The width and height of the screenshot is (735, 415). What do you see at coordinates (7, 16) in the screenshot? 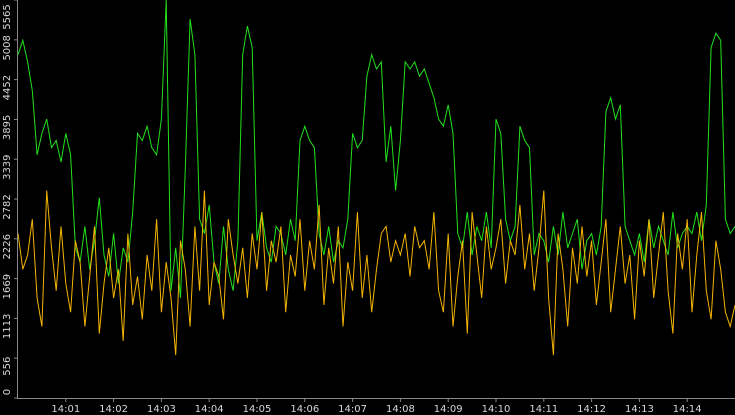
I see `y-tick-label: 5565` at bounding box center [7, 16].